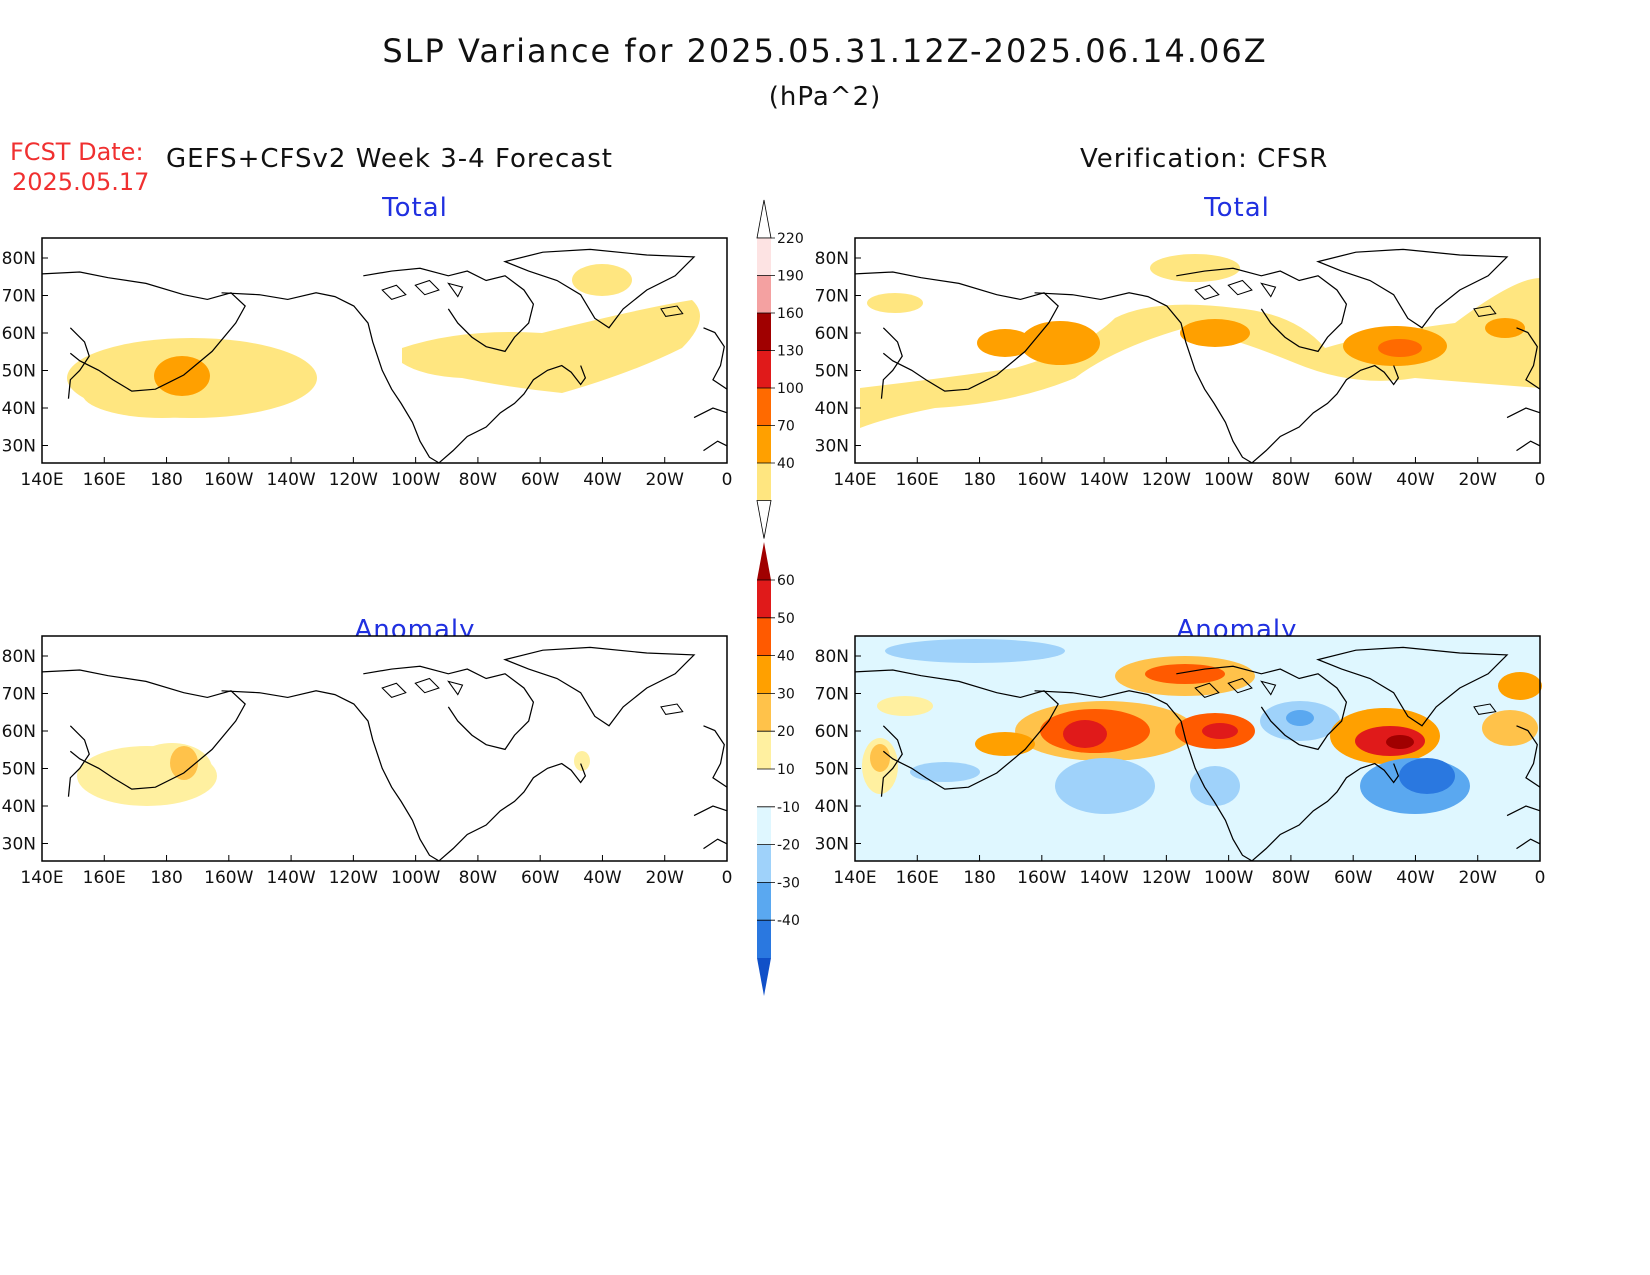  What do you see at coordinates (790, 314) in the screenshot?
I see `colorbar-level-label: 160` at bounding box center [790, 314].